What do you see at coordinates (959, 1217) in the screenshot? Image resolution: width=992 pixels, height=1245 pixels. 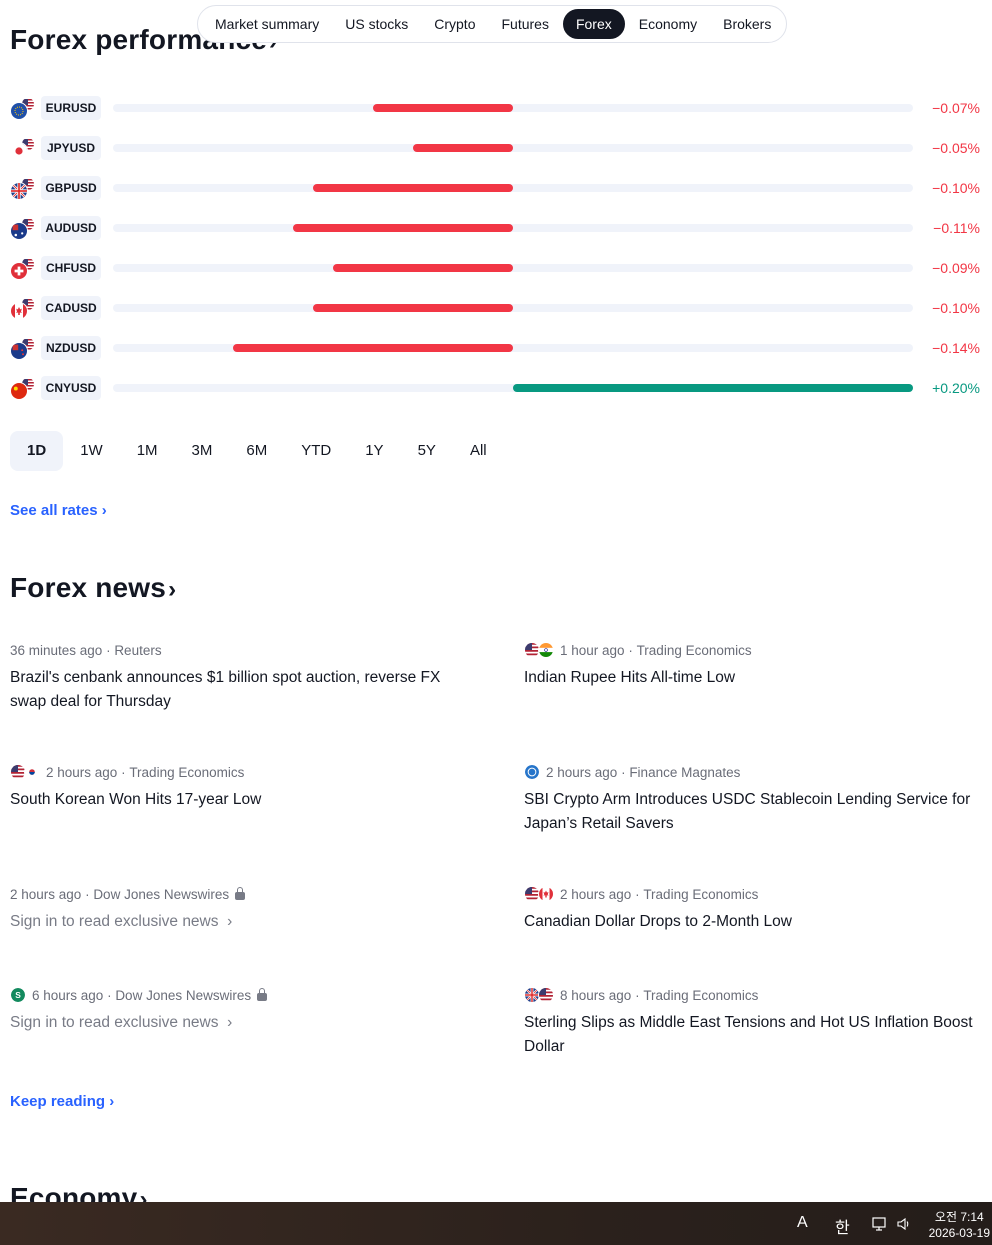 I see `clock-time: 오전 7:14` at bounding box center [959, 1217].